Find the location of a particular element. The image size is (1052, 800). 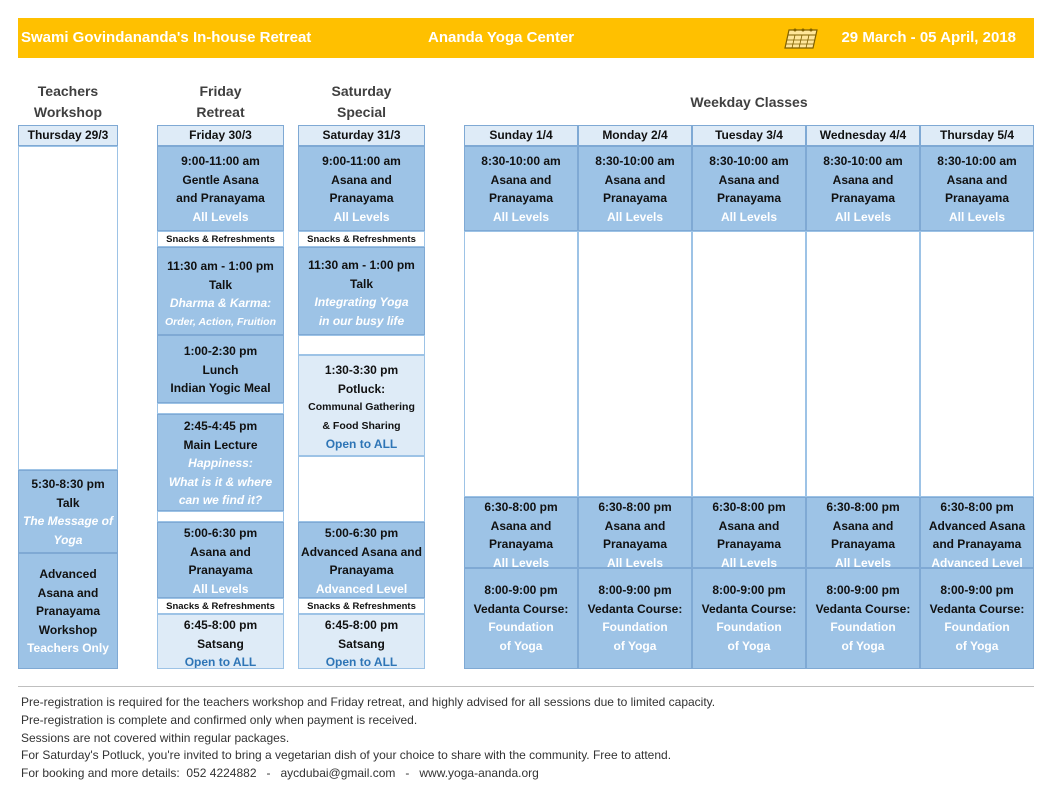

session-title: Lunch is located at coordinates (220, 369).